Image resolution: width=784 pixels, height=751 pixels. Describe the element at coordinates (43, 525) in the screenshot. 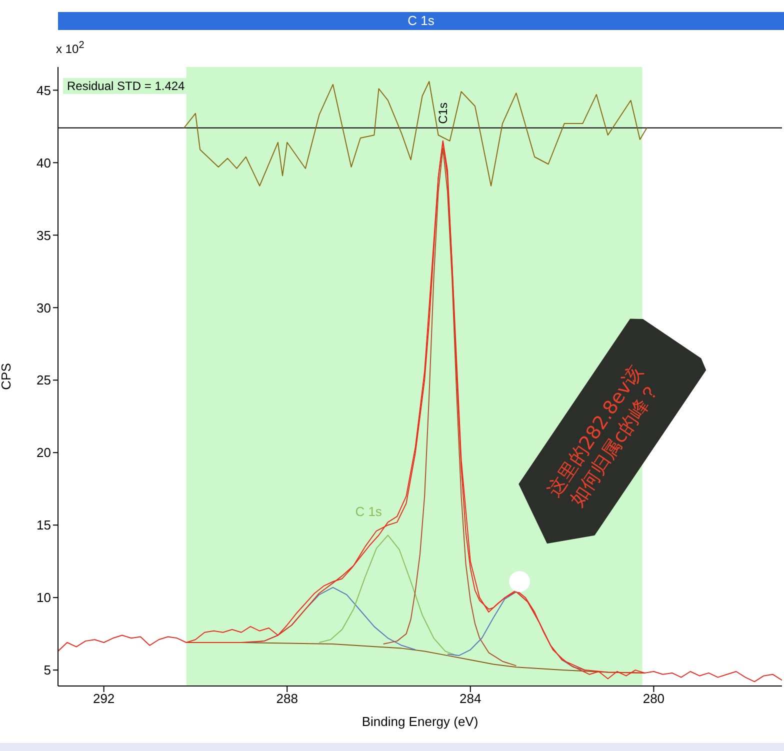

I see `y-tick-label: 15` at that location.